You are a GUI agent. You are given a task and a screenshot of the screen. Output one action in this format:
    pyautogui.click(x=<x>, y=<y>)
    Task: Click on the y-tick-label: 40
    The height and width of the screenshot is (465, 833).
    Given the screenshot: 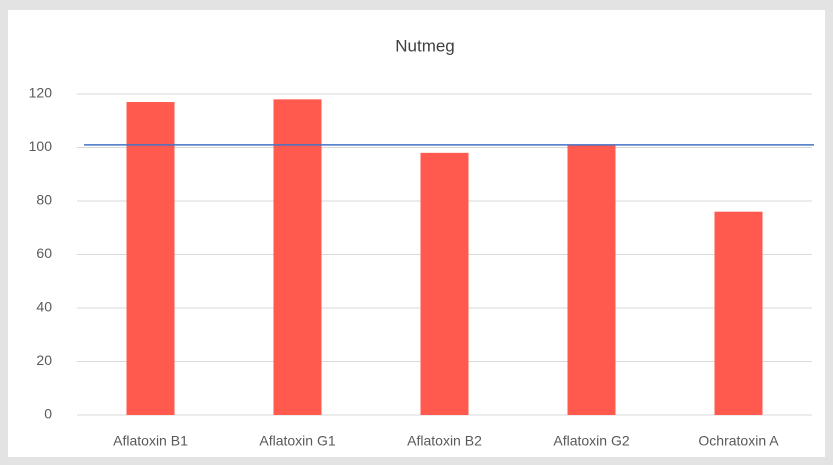 What is the action you would take?
    pyautogui.click(x=44, y=307)
    